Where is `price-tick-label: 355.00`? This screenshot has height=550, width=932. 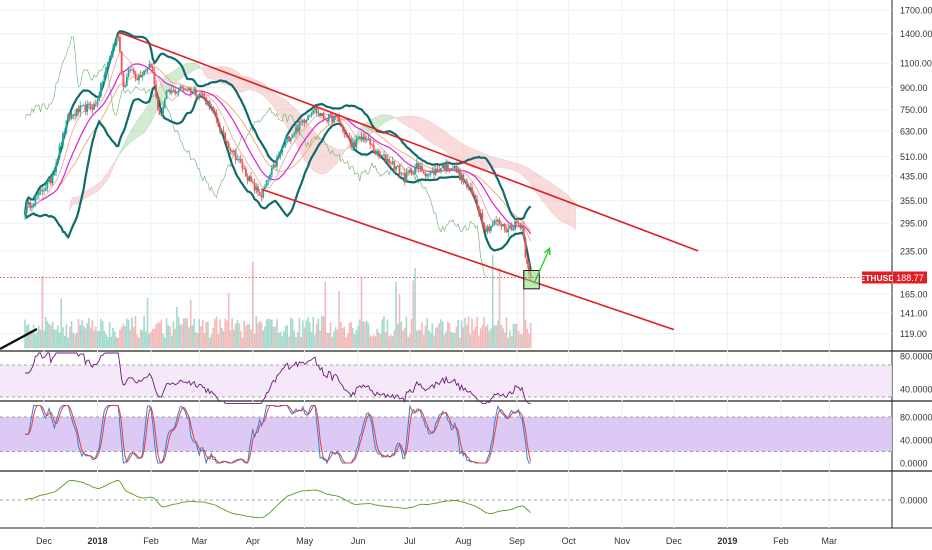
price-tick-label: 355.00 is located at coordinates (914, 201).